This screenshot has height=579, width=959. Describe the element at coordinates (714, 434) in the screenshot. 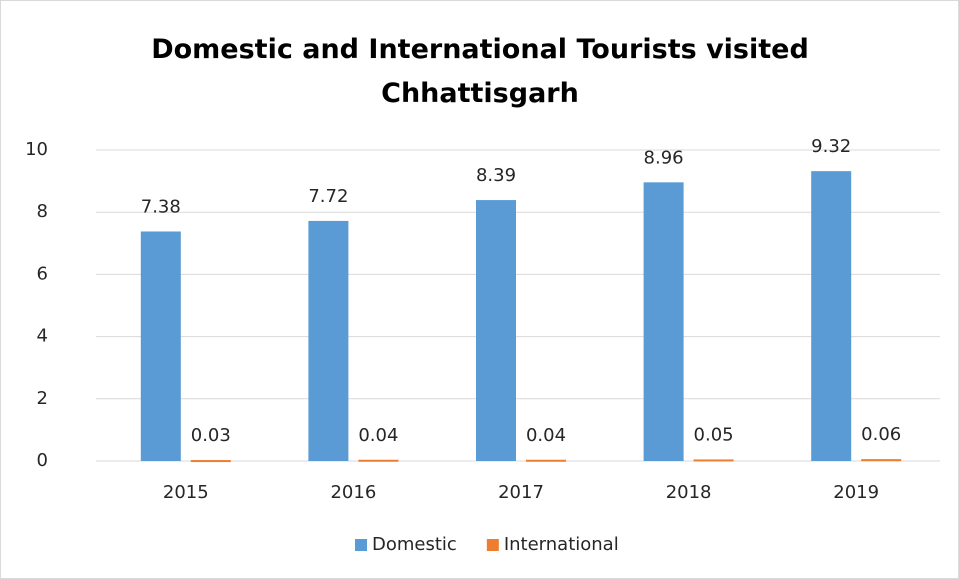

I see `data-label: 0.05` at that location.